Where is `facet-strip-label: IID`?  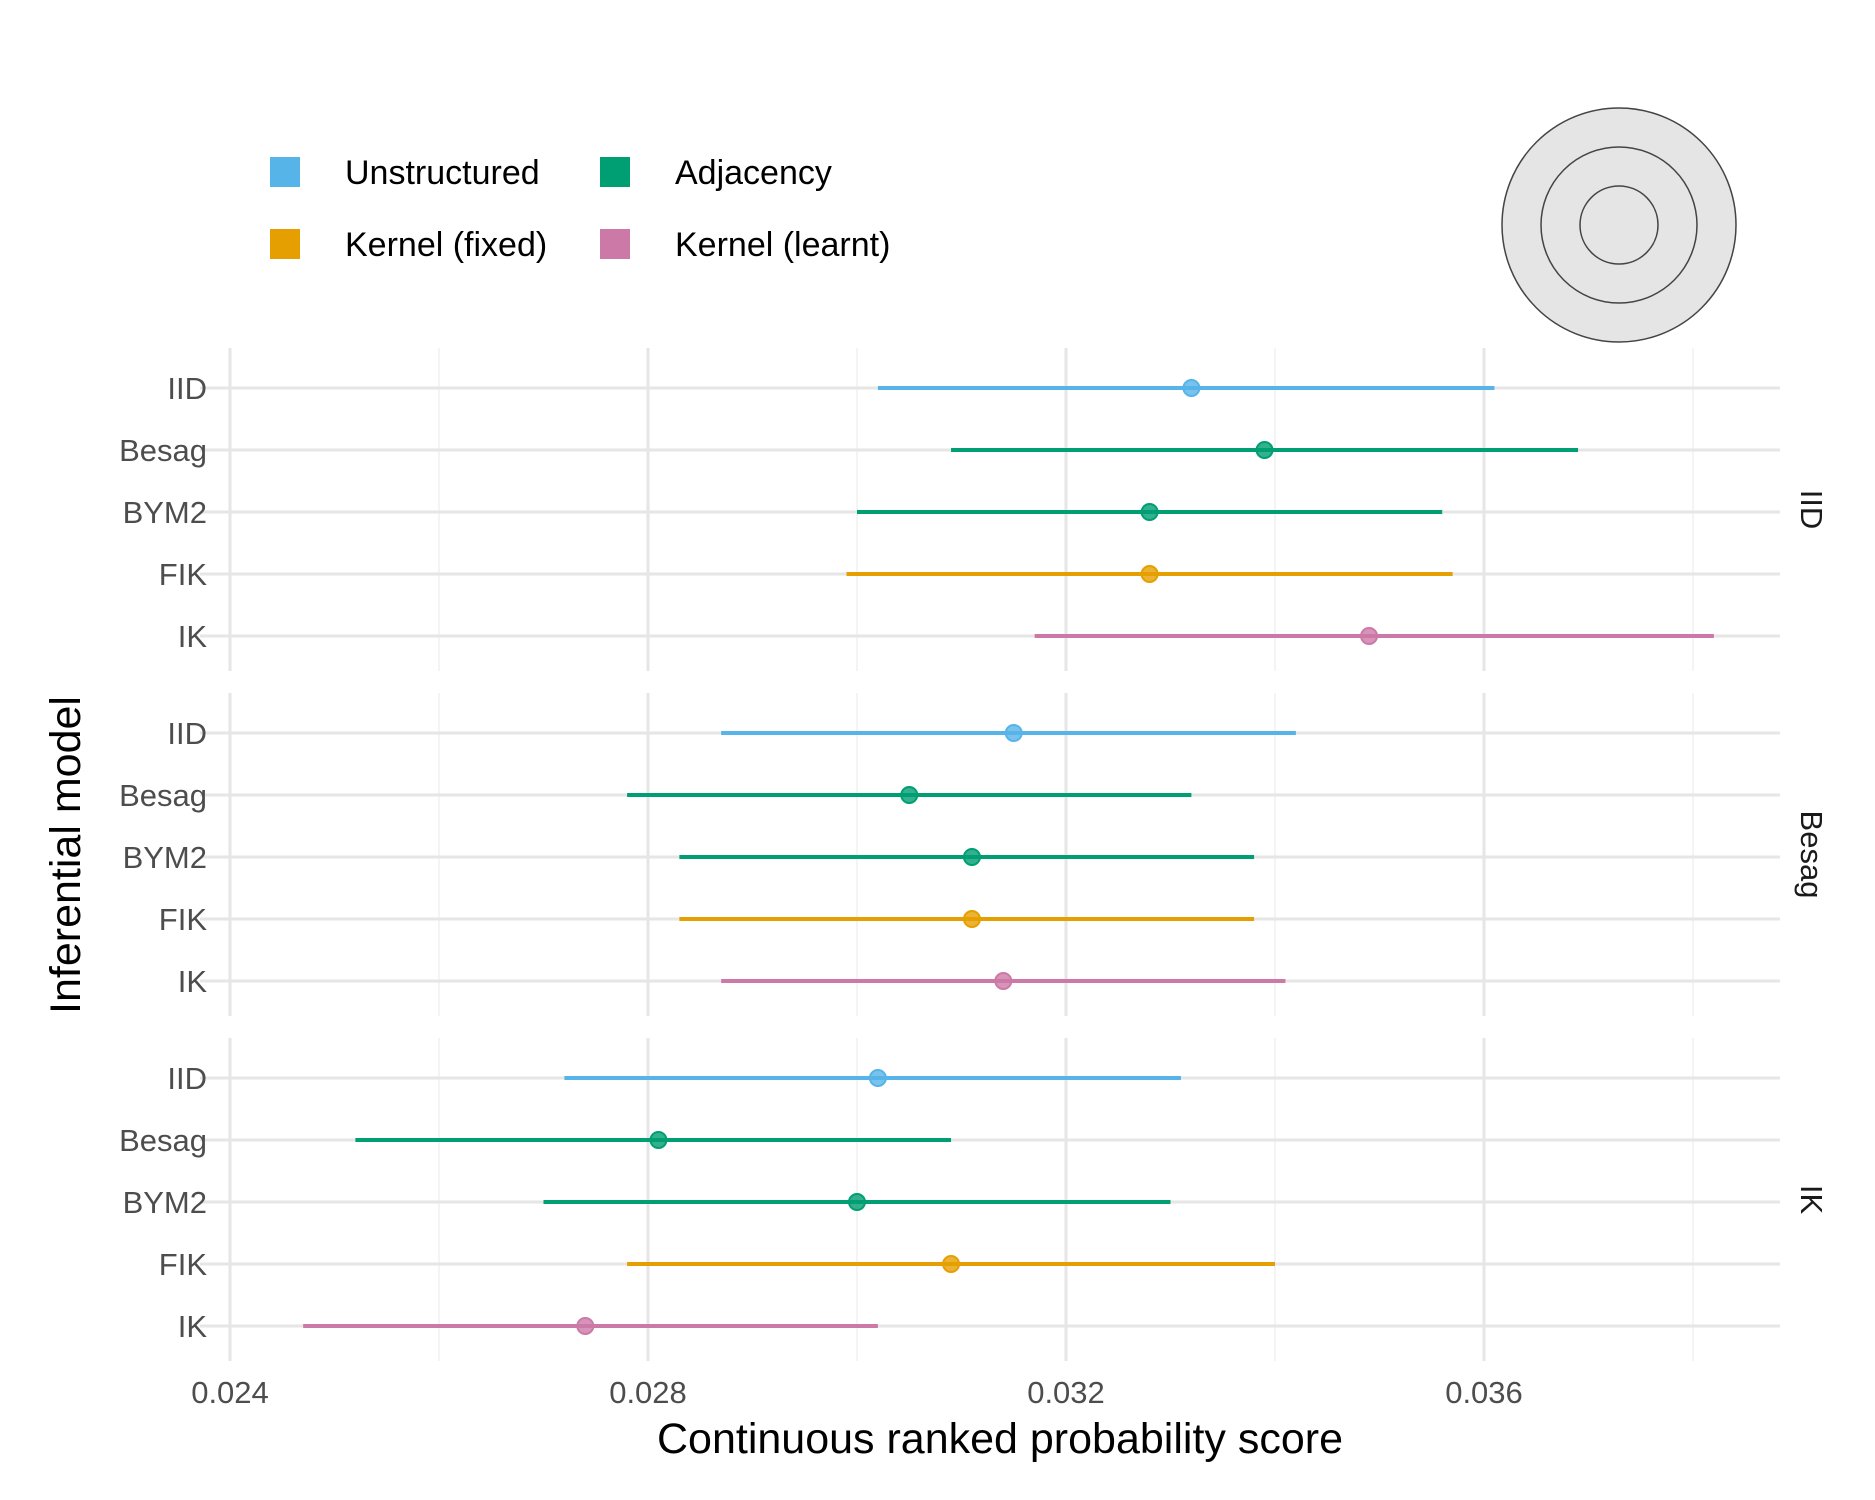 facet-strip-label: IID is located at coordinates (1811, 510).